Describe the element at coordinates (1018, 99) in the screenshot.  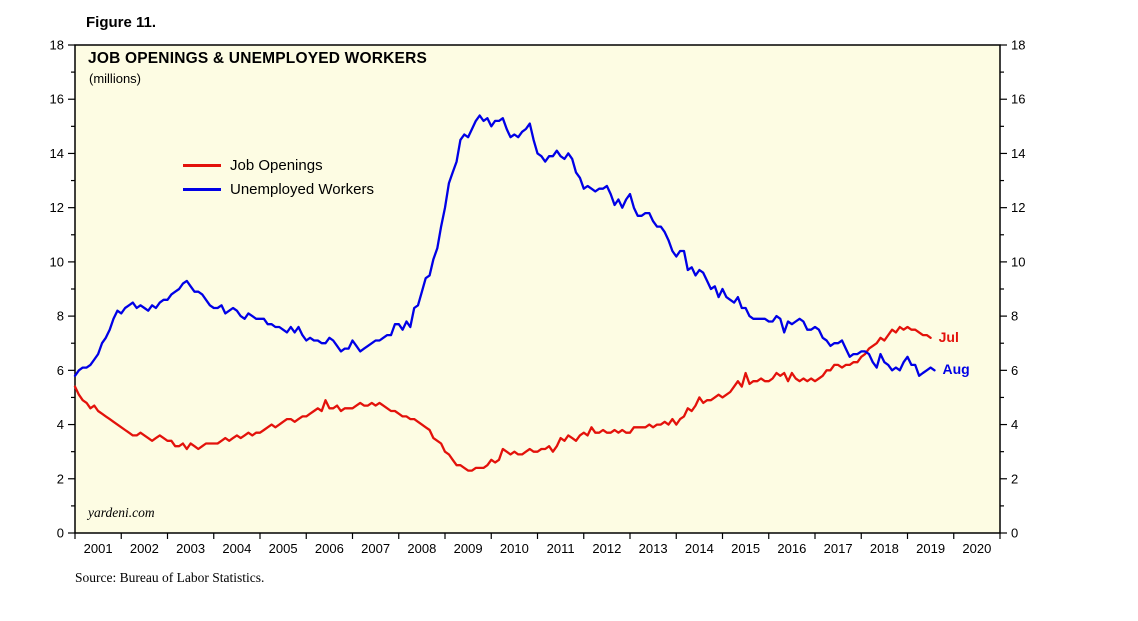
I see `y-axis-right-tick-label: 16` at that location.